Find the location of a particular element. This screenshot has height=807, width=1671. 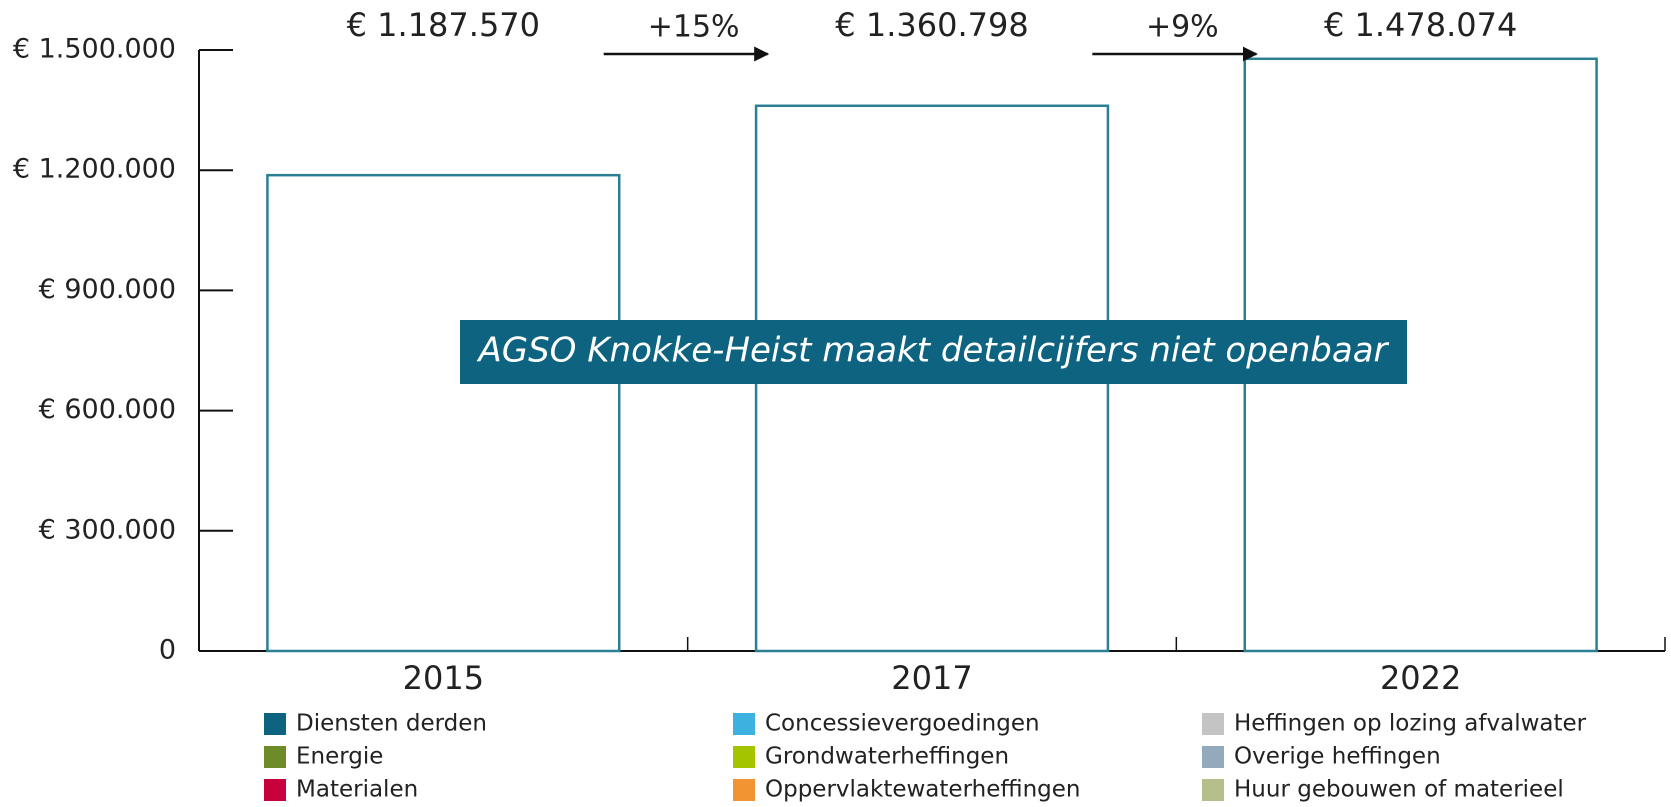

x-tick-label: 2017 is located at coordinates (931, 678).